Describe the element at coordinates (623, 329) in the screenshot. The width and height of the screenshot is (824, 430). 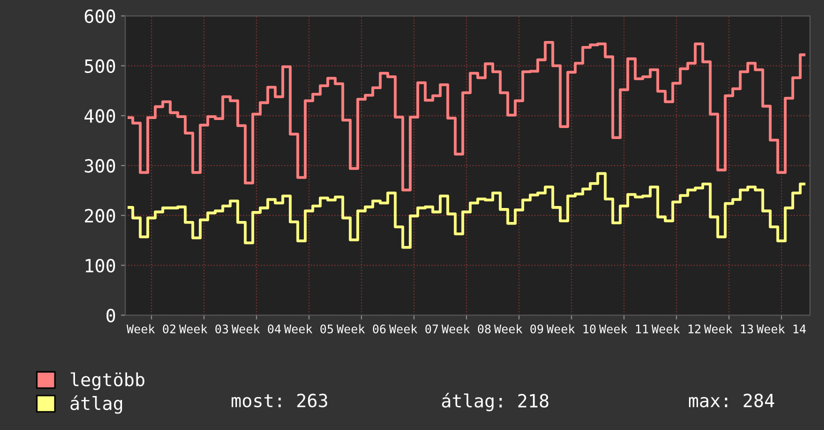
I see `x-tick-label: Week 11` at that location.